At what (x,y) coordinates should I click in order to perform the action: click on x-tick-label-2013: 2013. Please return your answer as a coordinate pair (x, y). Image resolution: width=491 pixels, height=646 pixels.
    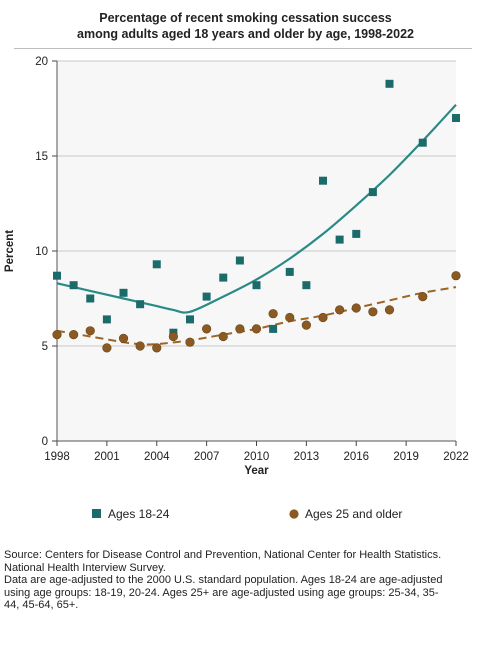
    Looking at the image, I should click on (307, 457).